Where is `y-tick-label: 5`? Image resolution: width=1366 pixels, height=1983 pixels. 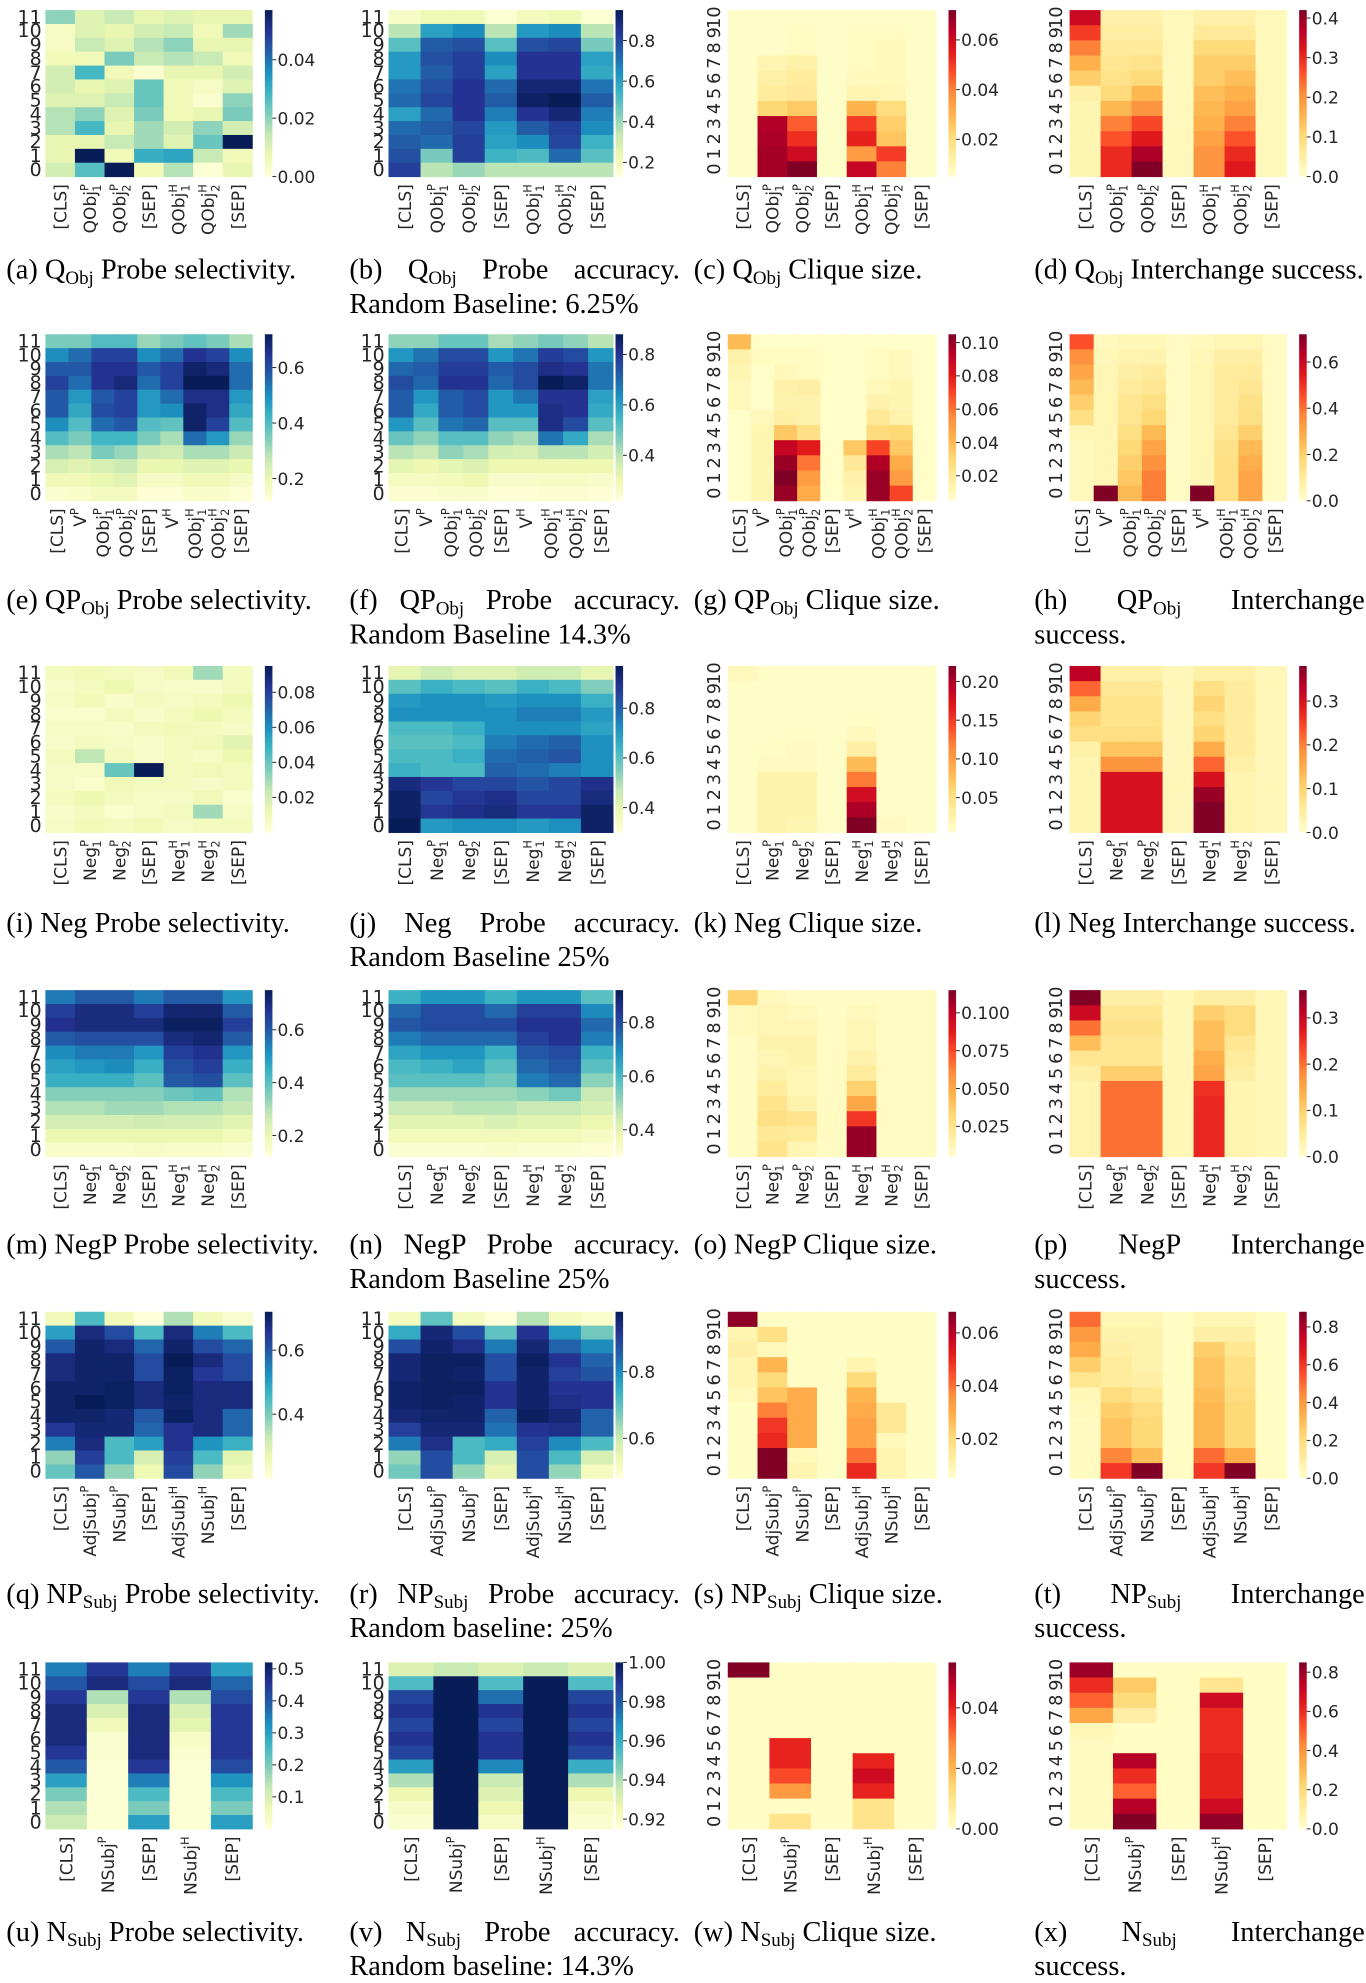 y-tick-label: 5 is located at coordinates (1057, 93).